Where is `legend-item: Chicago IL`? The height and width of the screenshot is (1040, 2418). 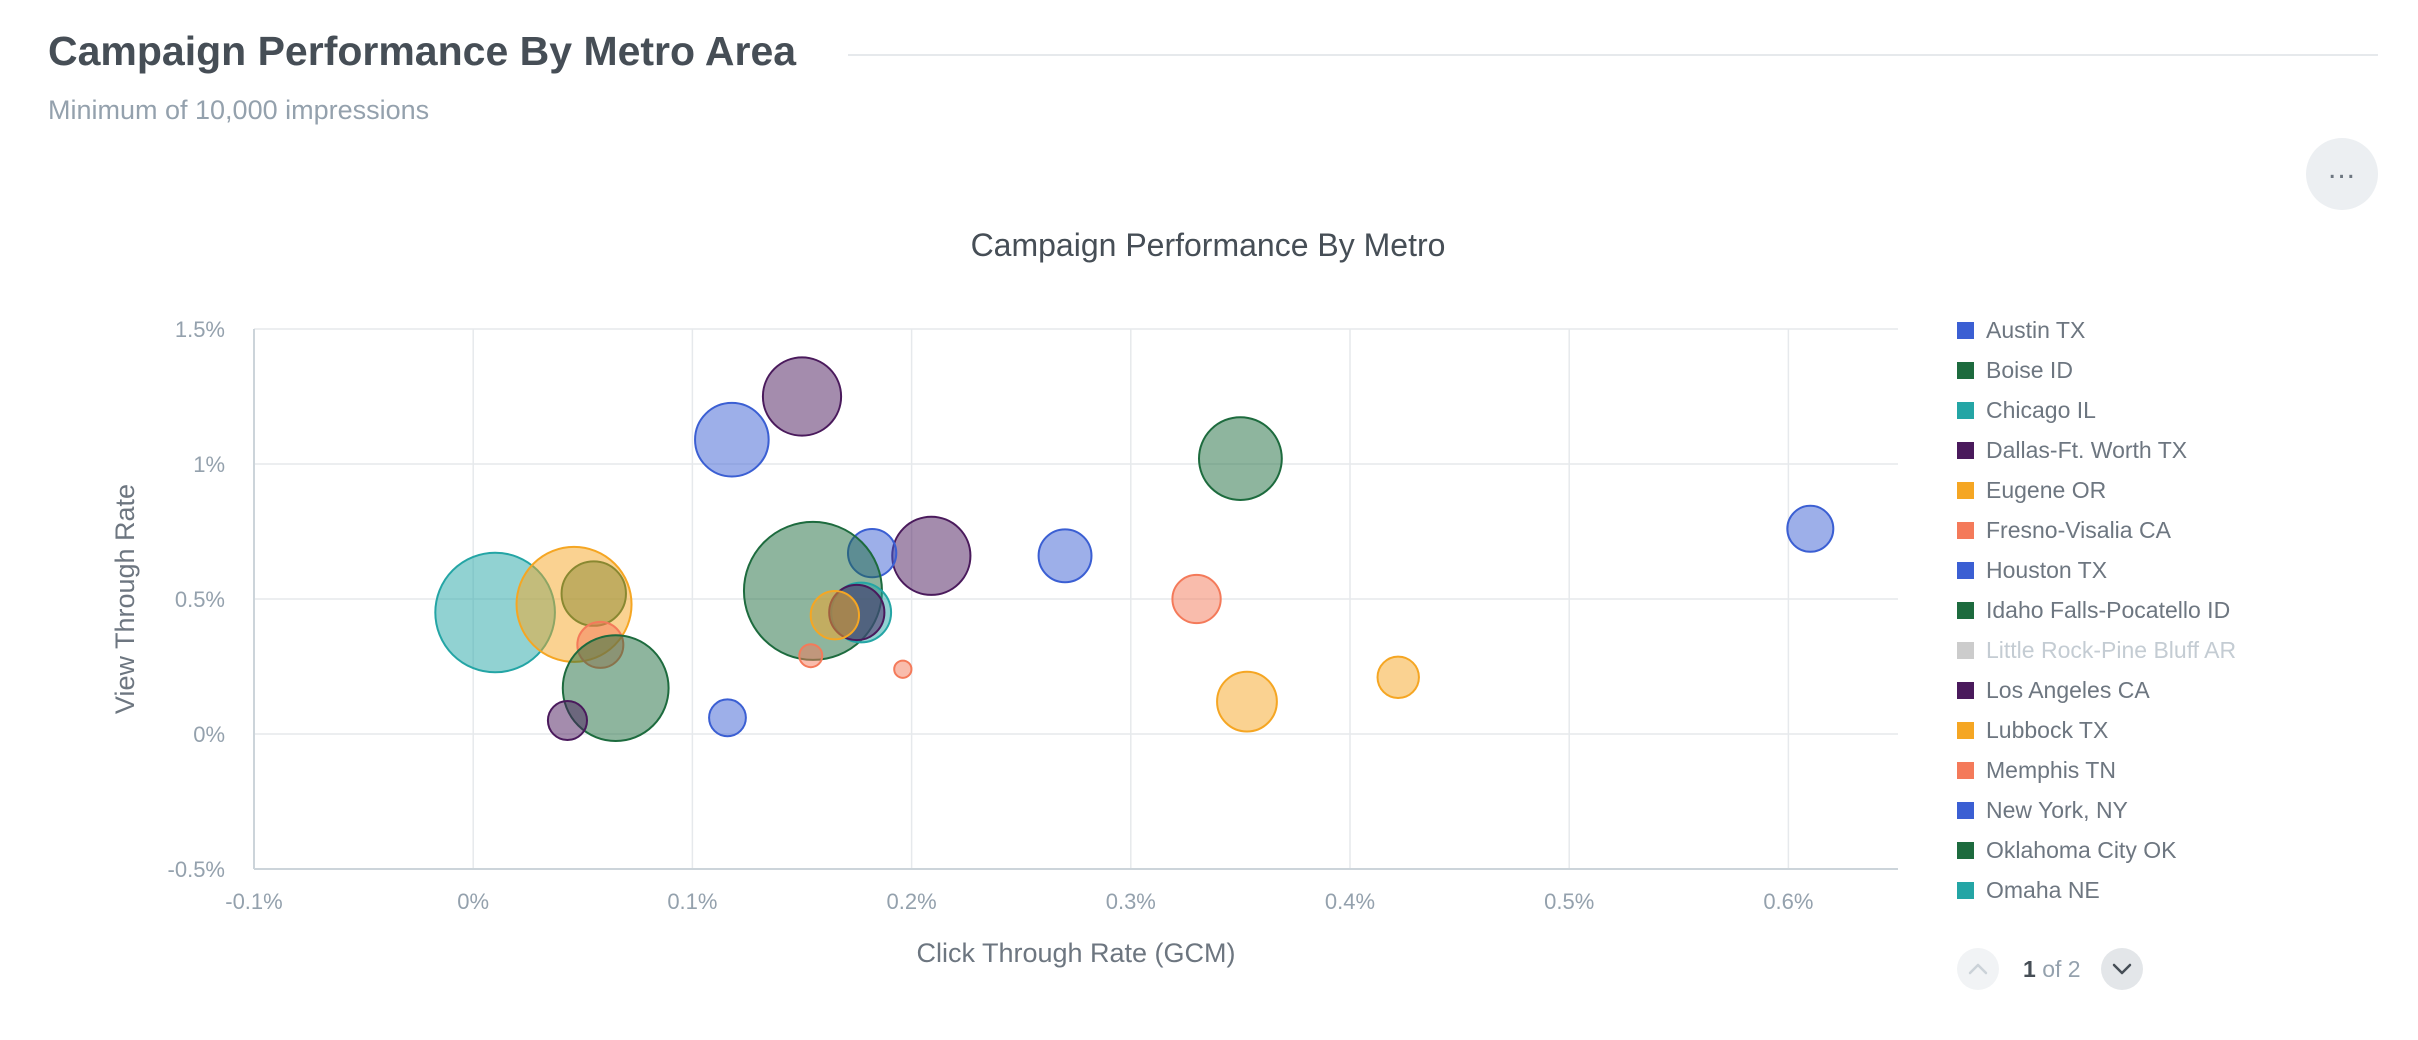 legend-item: Chicago IL is located at coordinates (2167, 410).